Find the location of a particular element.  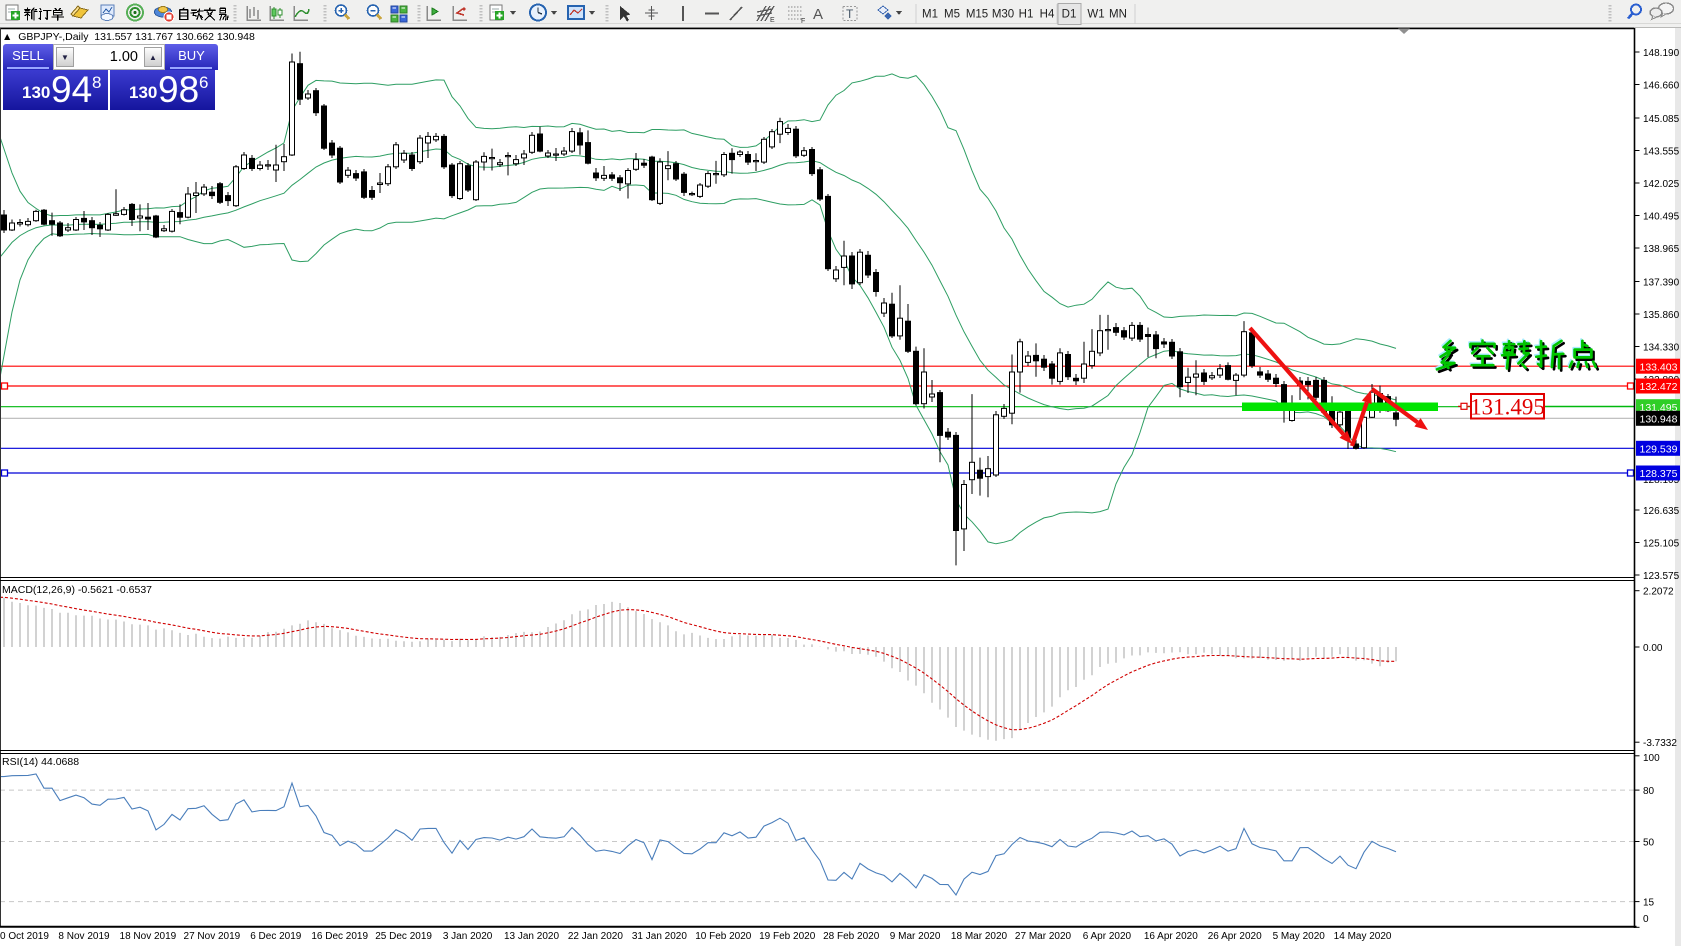

svg-text: 5 May 2020 is located at coordinates (1299, 936).